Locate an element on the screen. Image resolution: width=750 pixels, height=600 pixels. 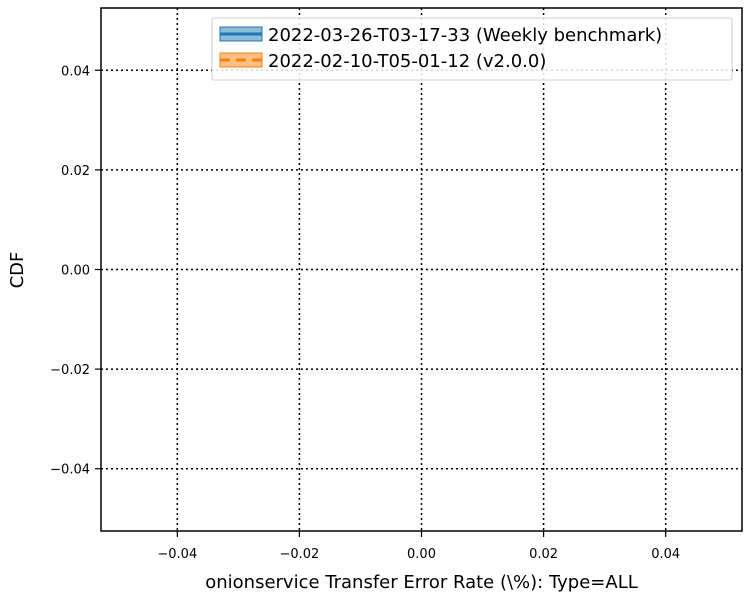
legend-entry-0: 2022-03-26-T03-17-33 (Weekly benchmark) is located at coordinates (440, 35).